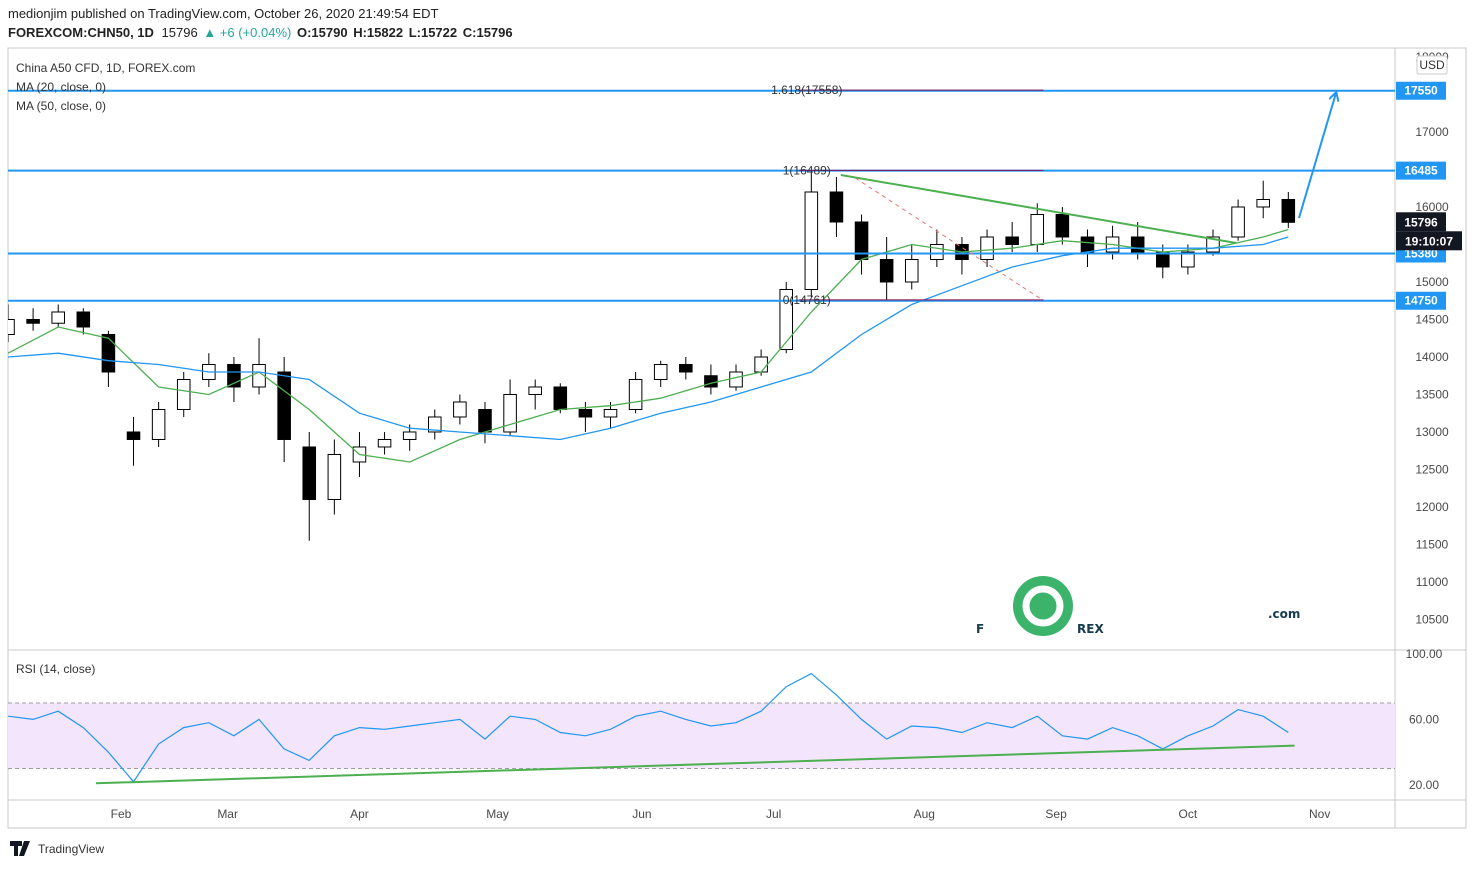 The height and width of the screenshot is (869, 1474). Describe the element at coordinates (1432, 132) in the screenshot. I see `y-tick-label: 17000` at that location.